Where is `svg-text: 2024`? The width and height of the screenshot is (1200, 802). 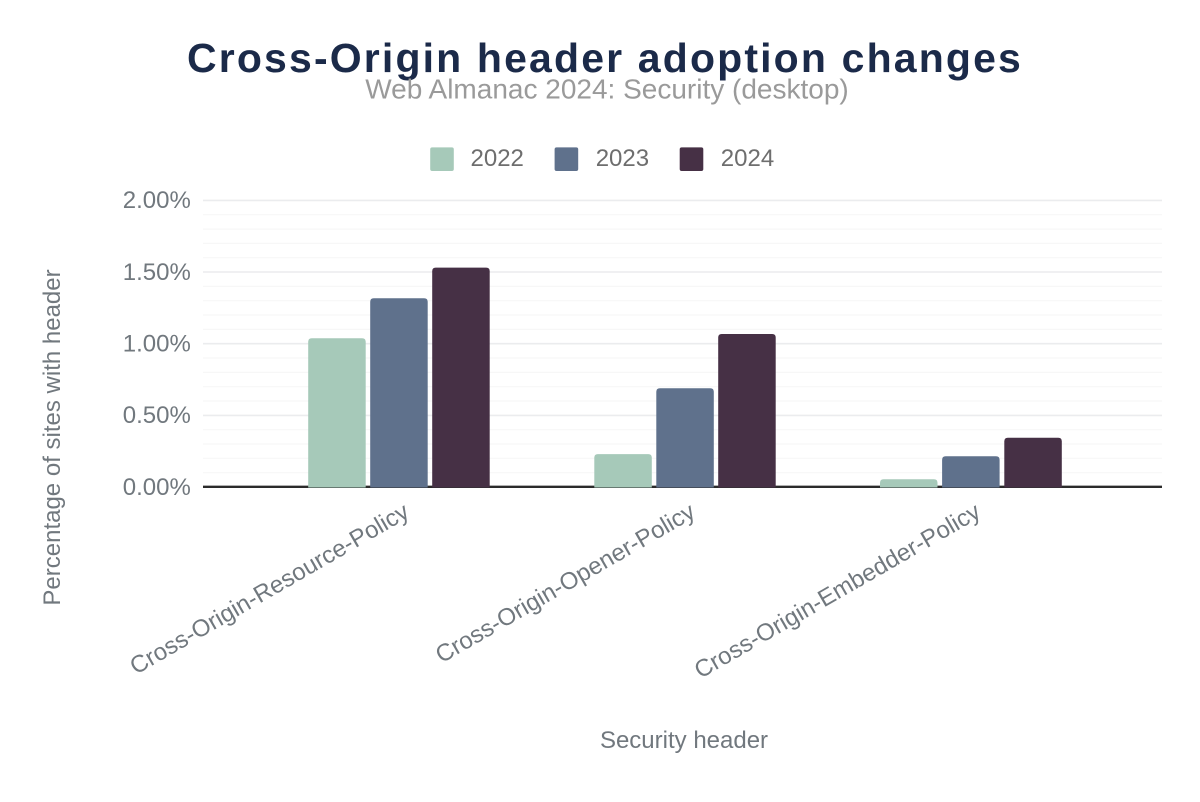 svg-text: 2024 is located at coordinates (747, 158).